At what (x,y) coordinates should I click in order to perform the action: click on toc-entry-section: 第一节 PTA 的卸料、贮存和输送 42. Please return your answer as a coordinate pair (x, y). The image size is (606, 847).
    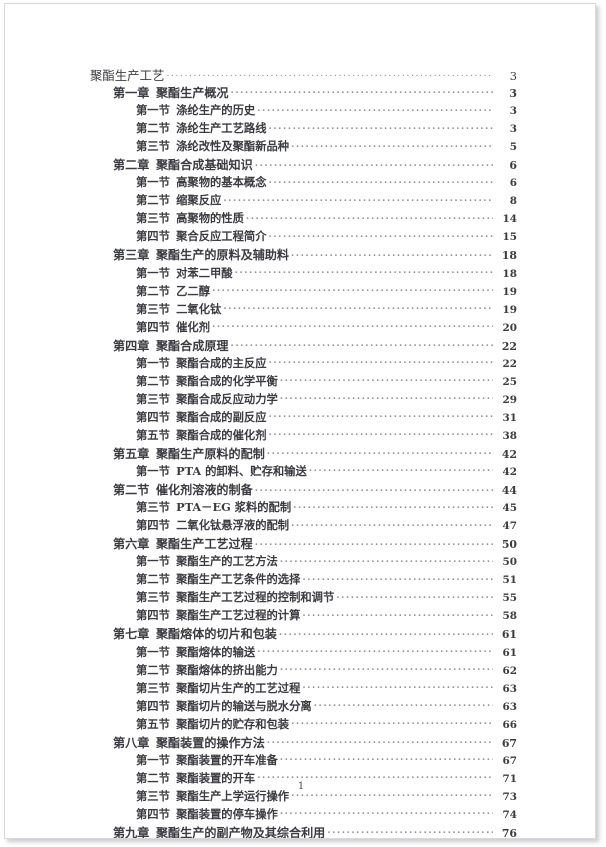
    Looking at the image, I should click on (300, 472).